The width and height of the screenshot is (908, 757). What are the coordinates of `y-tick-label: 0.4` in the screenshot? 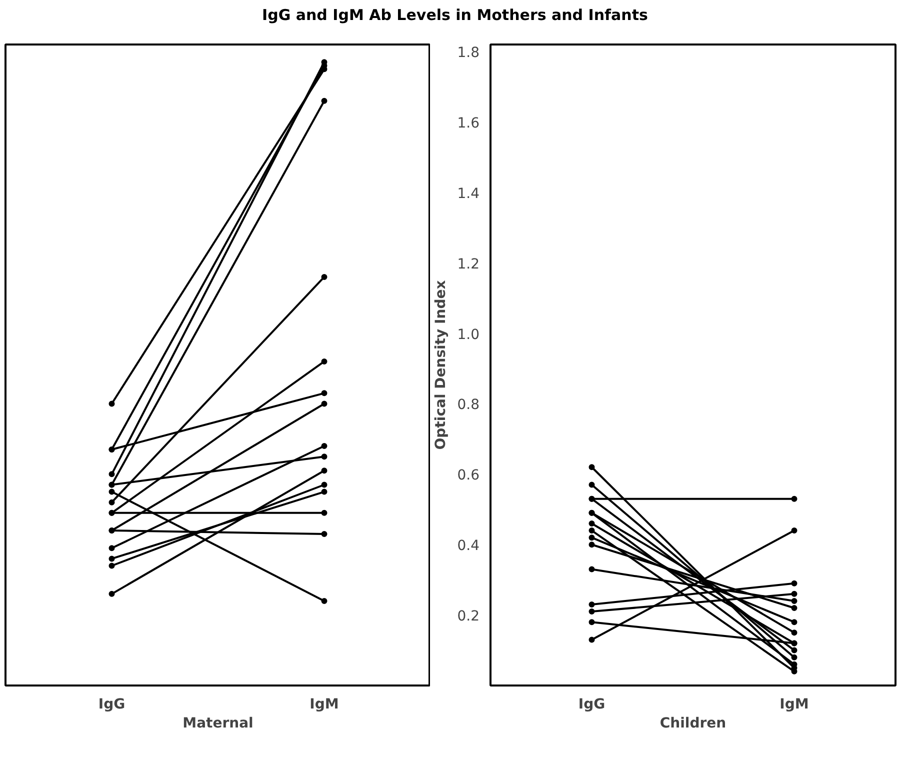 It's located at (468, 546).